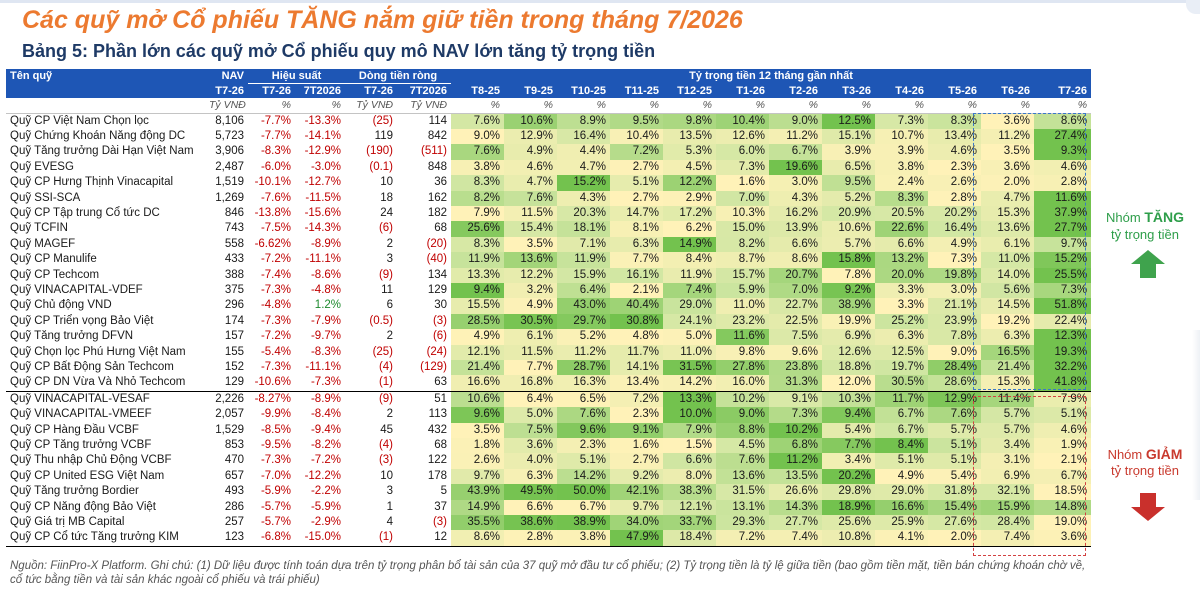  I want to click on header-period: 7T2026, so click(424, 90).